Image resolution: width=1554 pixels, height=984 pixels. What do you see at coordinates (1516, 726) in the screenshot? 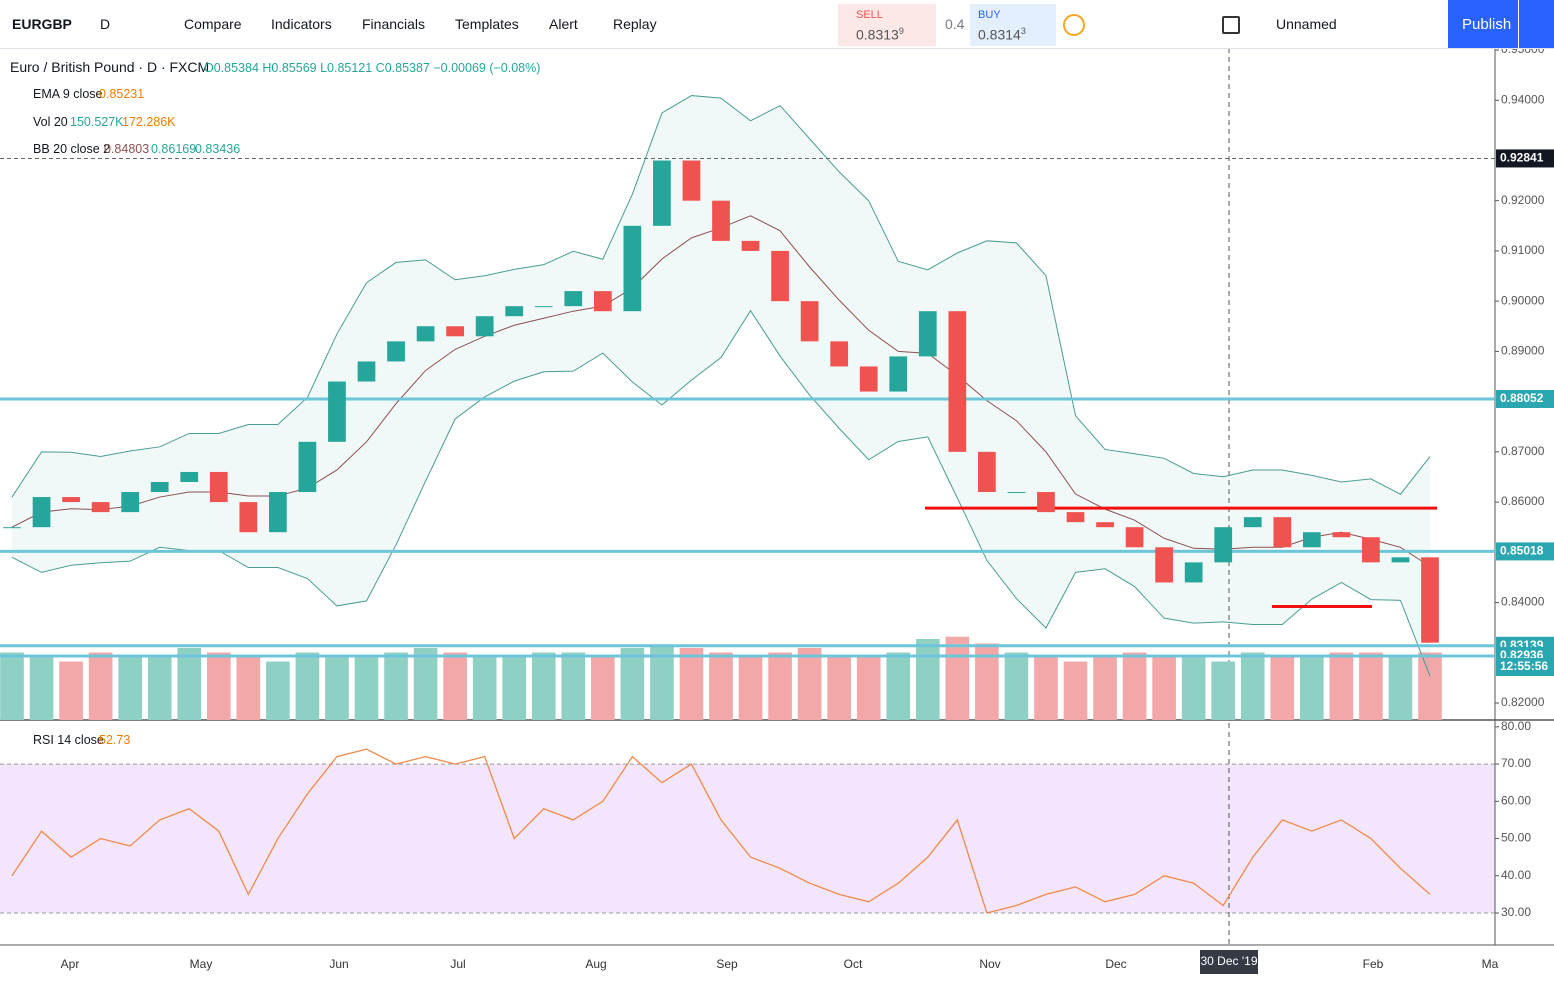
I see `rsi-tick-label: 80.00` at bounding box center [1516, 726].